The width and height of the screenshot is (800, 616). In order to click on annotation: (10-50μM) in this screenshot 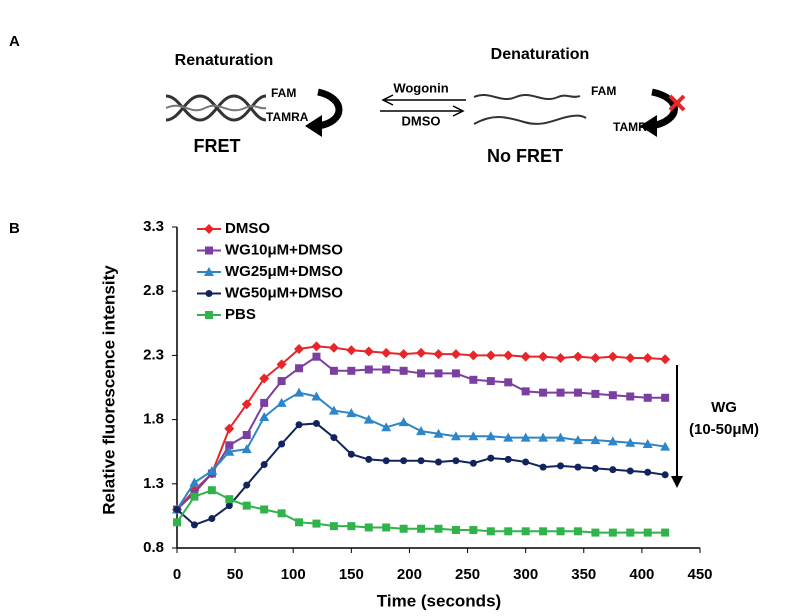, I will do `click(724, 429)`.